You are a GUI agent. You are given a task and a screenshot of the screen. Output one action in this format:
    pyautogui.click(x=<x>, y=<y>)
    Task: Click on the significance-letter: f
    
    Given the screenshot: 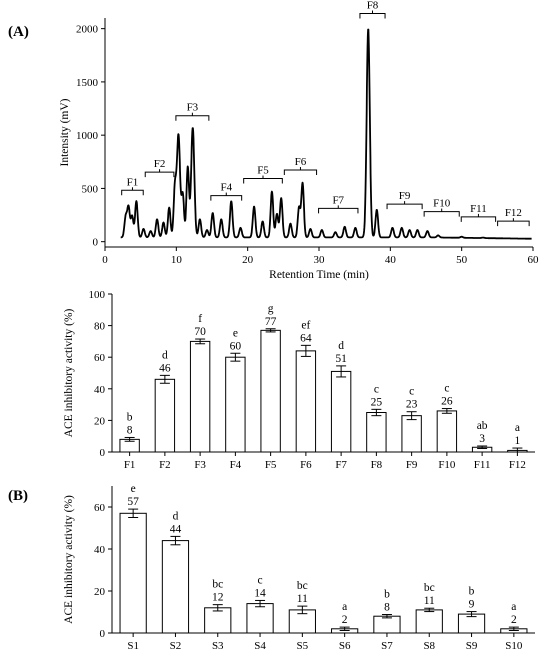 What is the action you would take?
    pyautogui.click(x=200, y=319)
    